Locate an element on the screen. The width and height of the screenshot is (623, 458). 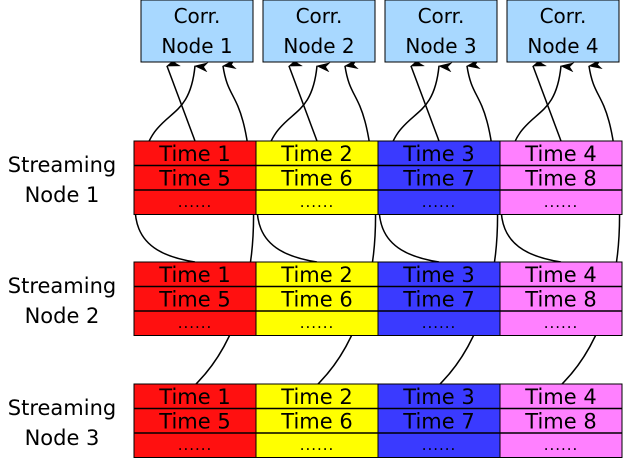
streaming-node-label-line2: Node 1 is located at coordinates (62, 195).